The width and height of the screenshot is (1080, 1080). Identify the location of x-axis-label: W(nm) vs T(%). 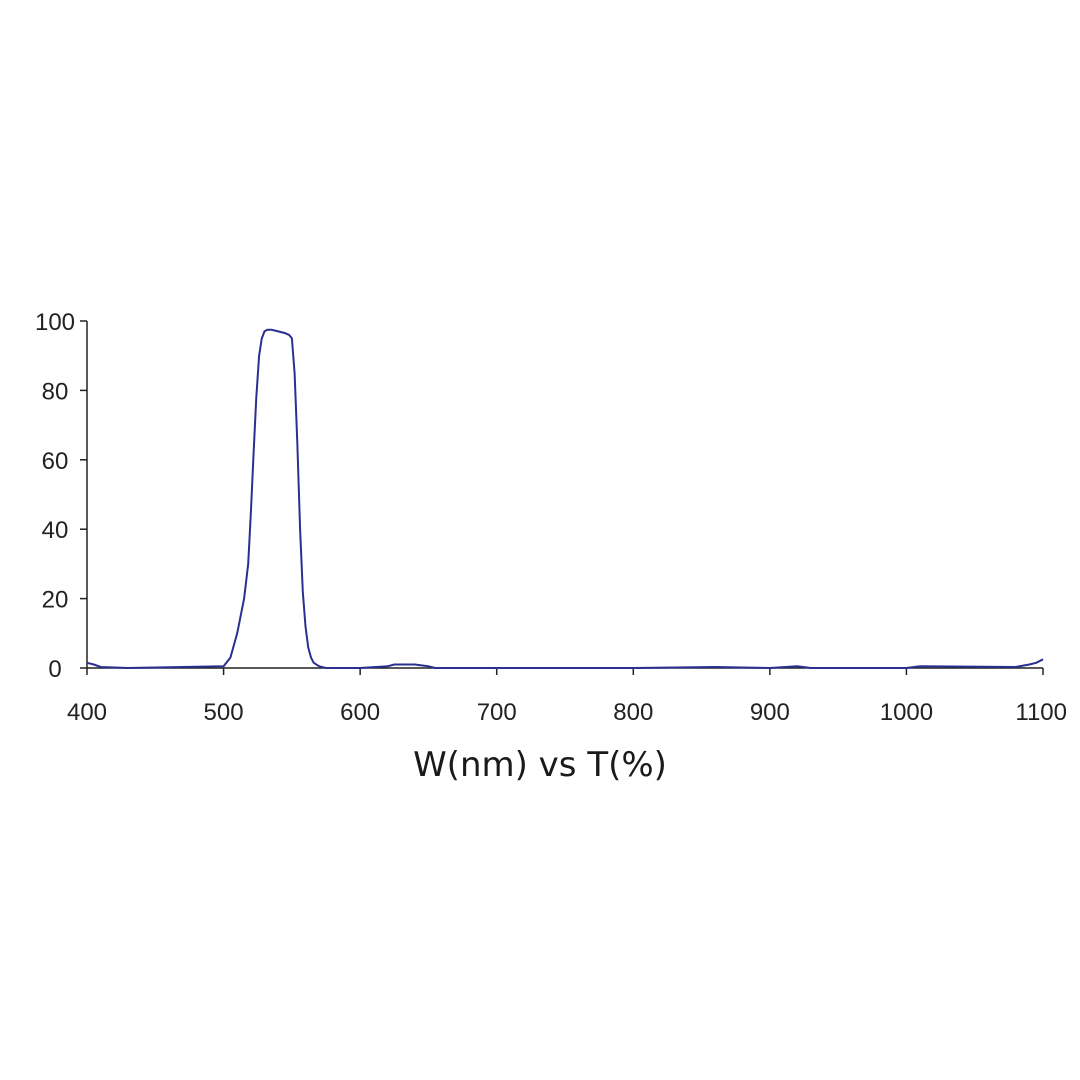
(540, 765).